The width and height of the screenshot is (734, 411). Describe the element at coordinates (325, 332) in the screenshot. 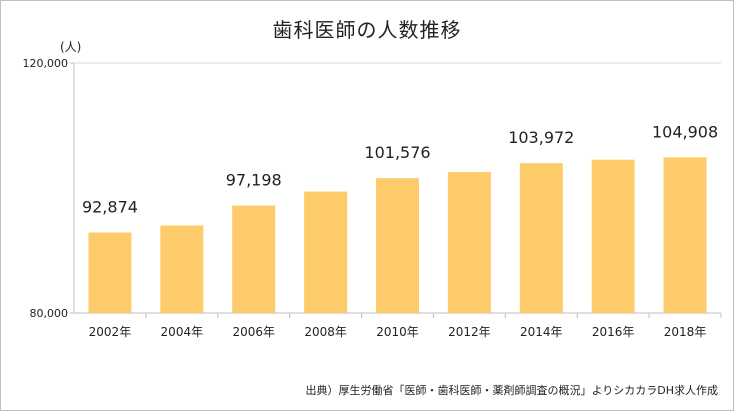

I see `x-tick-label: 2008年` at that location.